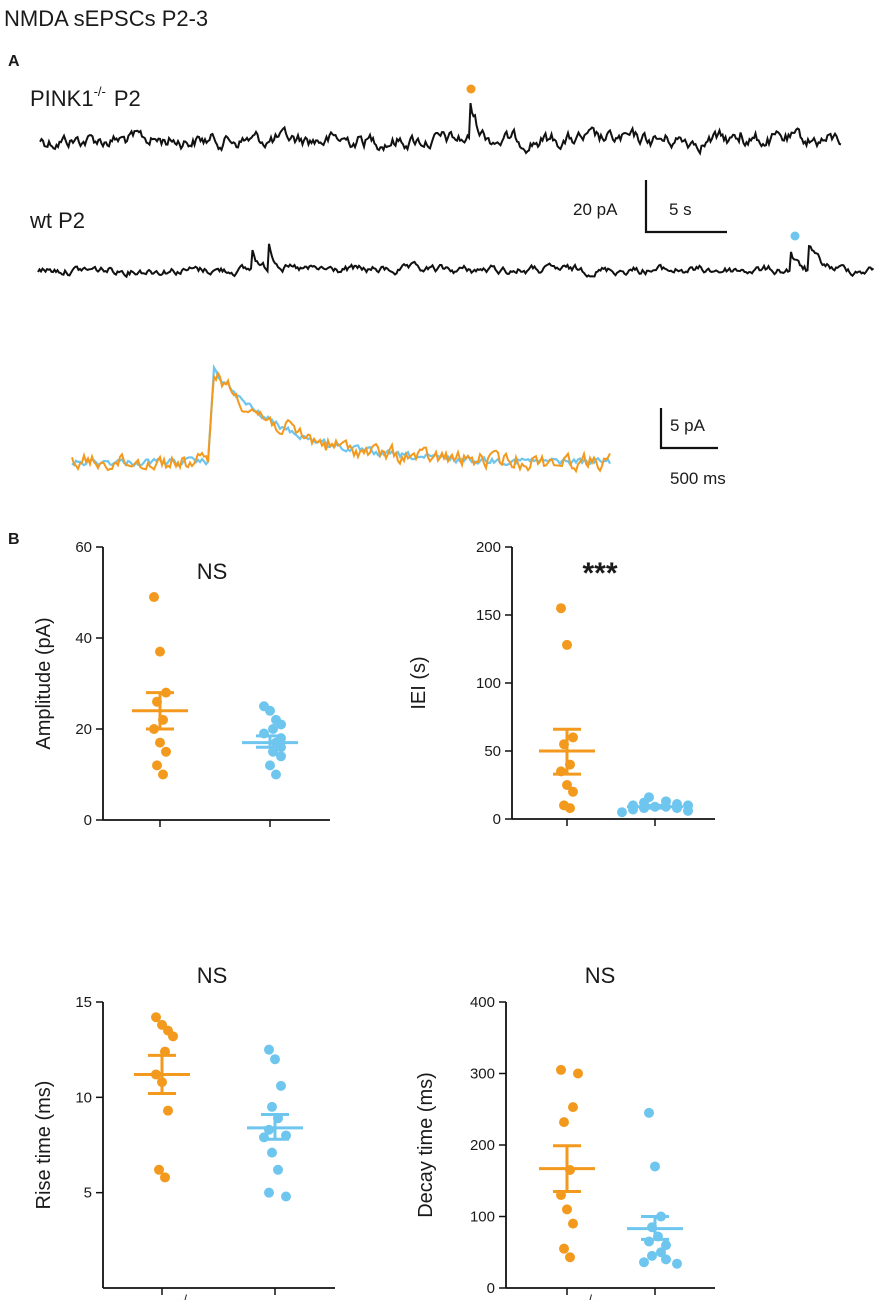 This screenshot has width=880, height=1300. I want to click on pink1-trace-label-sup: -/-, so click(100, 91).